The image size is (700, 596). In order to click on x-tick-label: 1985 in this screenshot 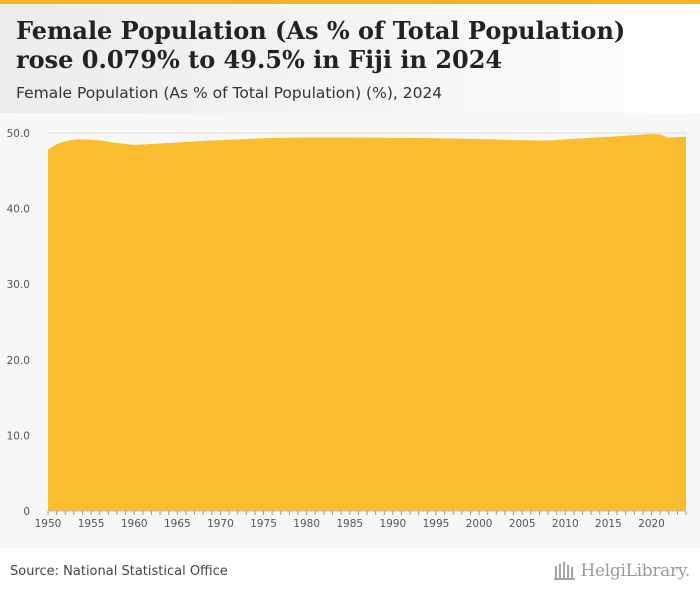, I will do `click(349, 524)`.